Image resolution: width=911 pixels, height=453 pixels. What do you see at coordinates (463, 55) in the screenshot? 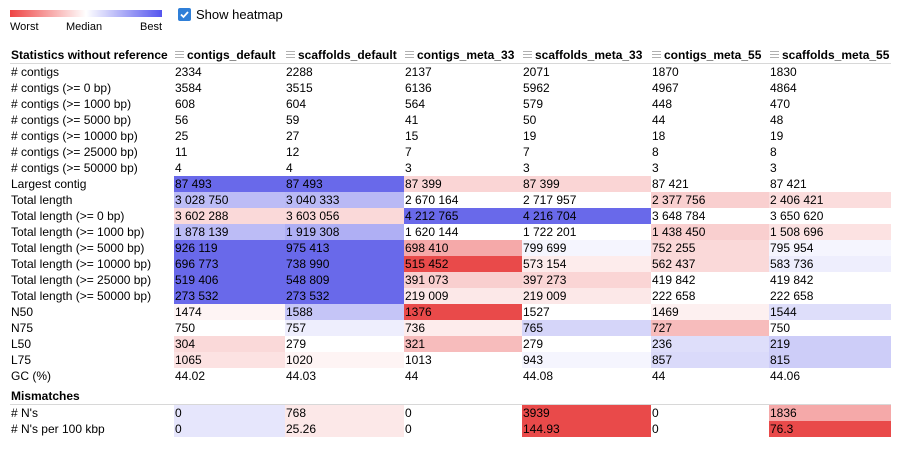
I see `column-header: contigs_meta_33` at bounding box center [463, 55].